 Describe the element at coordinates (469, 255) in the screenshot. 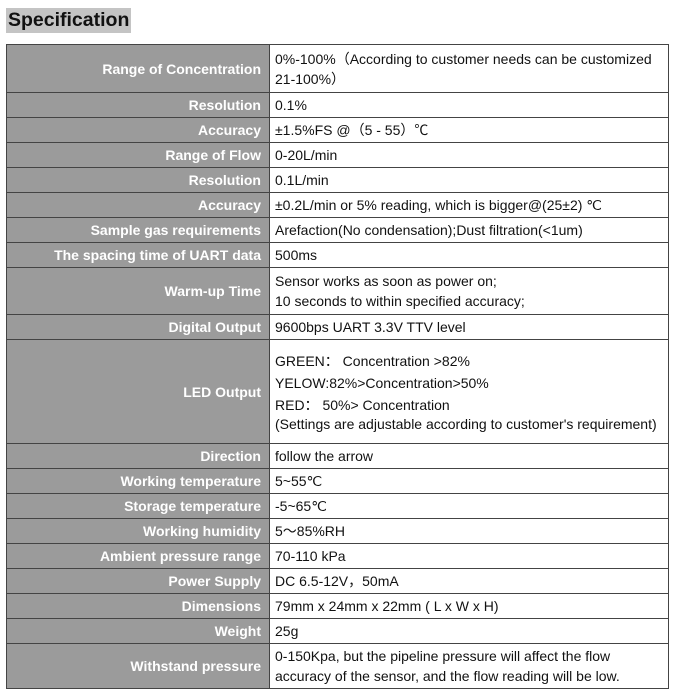

I see `spec-value: 500ms` at that location.